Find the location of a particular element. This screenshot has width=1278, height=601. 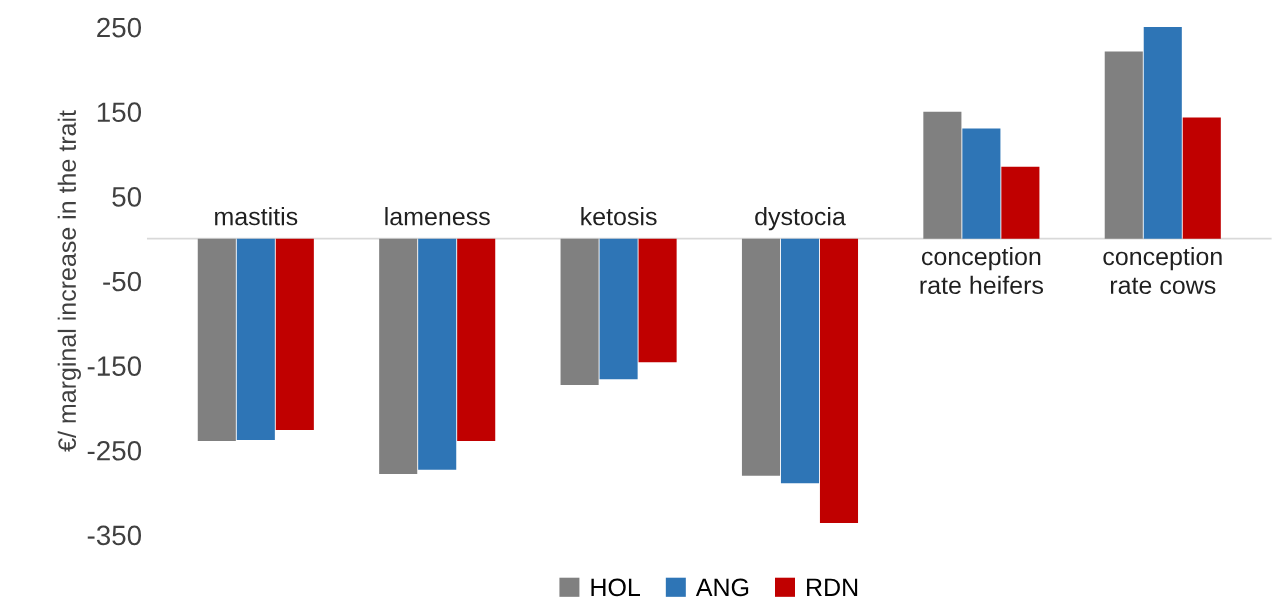

x-tick-label: lameness is located at coordinates (437, 216).